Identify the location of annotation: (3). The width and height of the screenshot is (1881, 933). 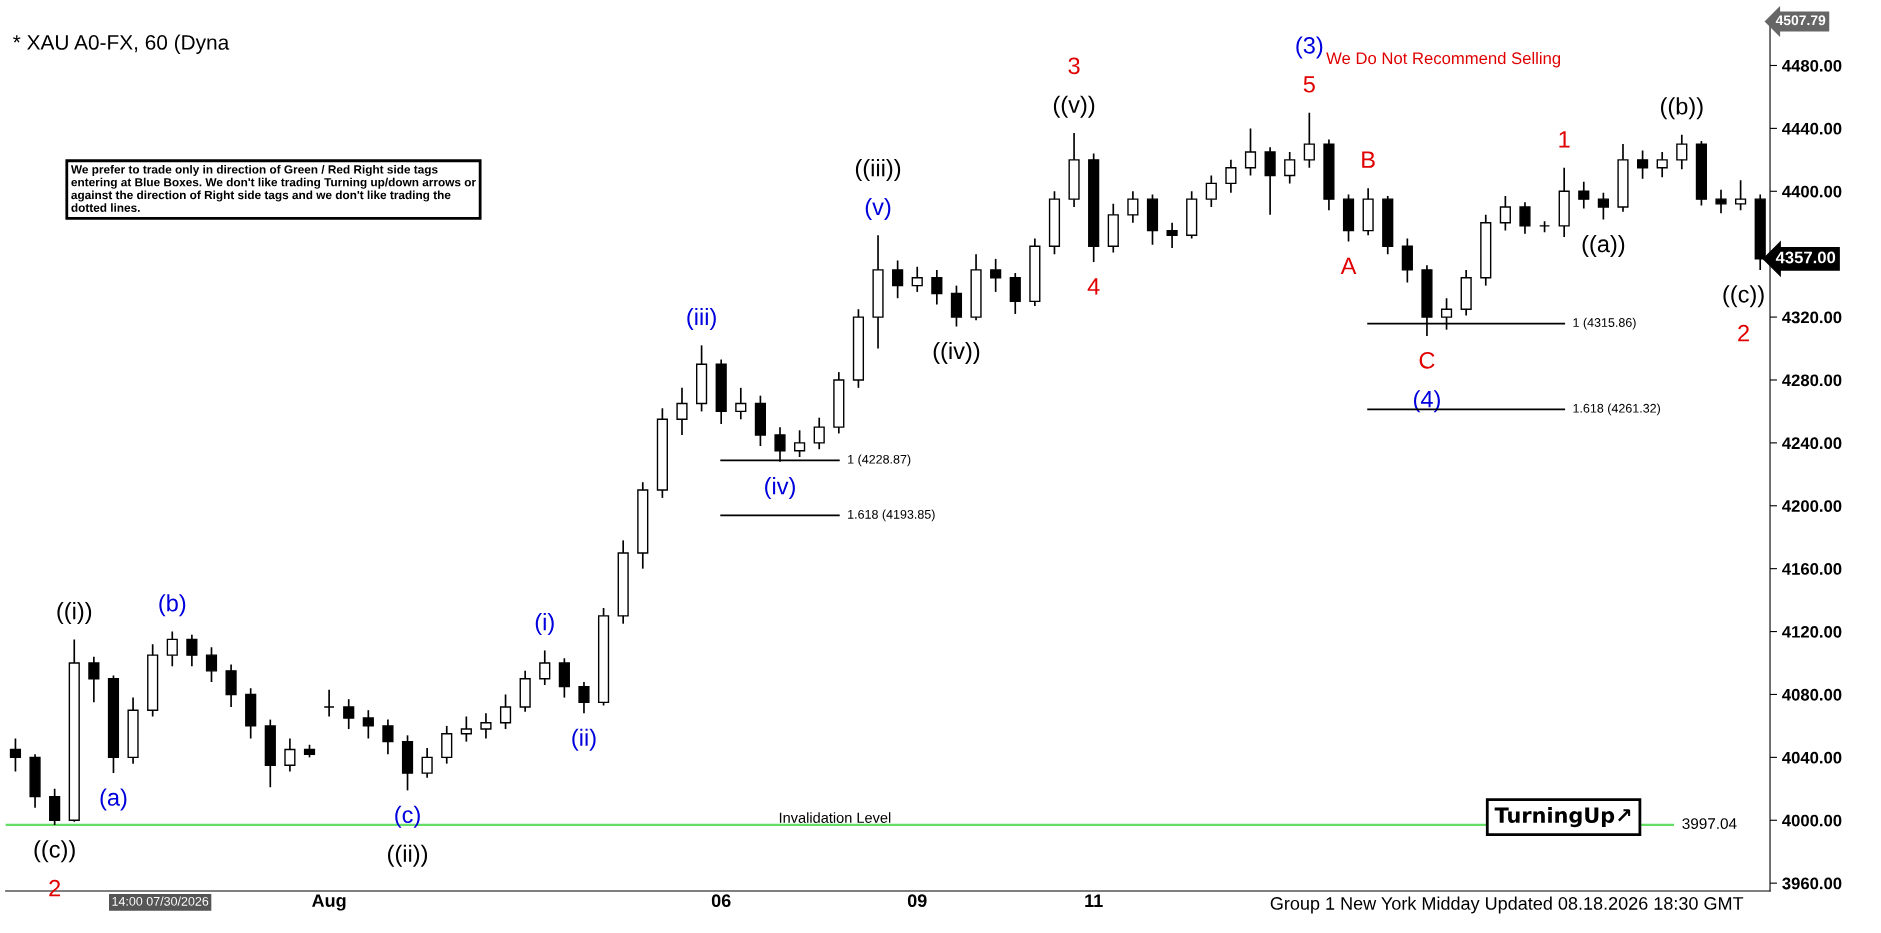
(1309, 47).